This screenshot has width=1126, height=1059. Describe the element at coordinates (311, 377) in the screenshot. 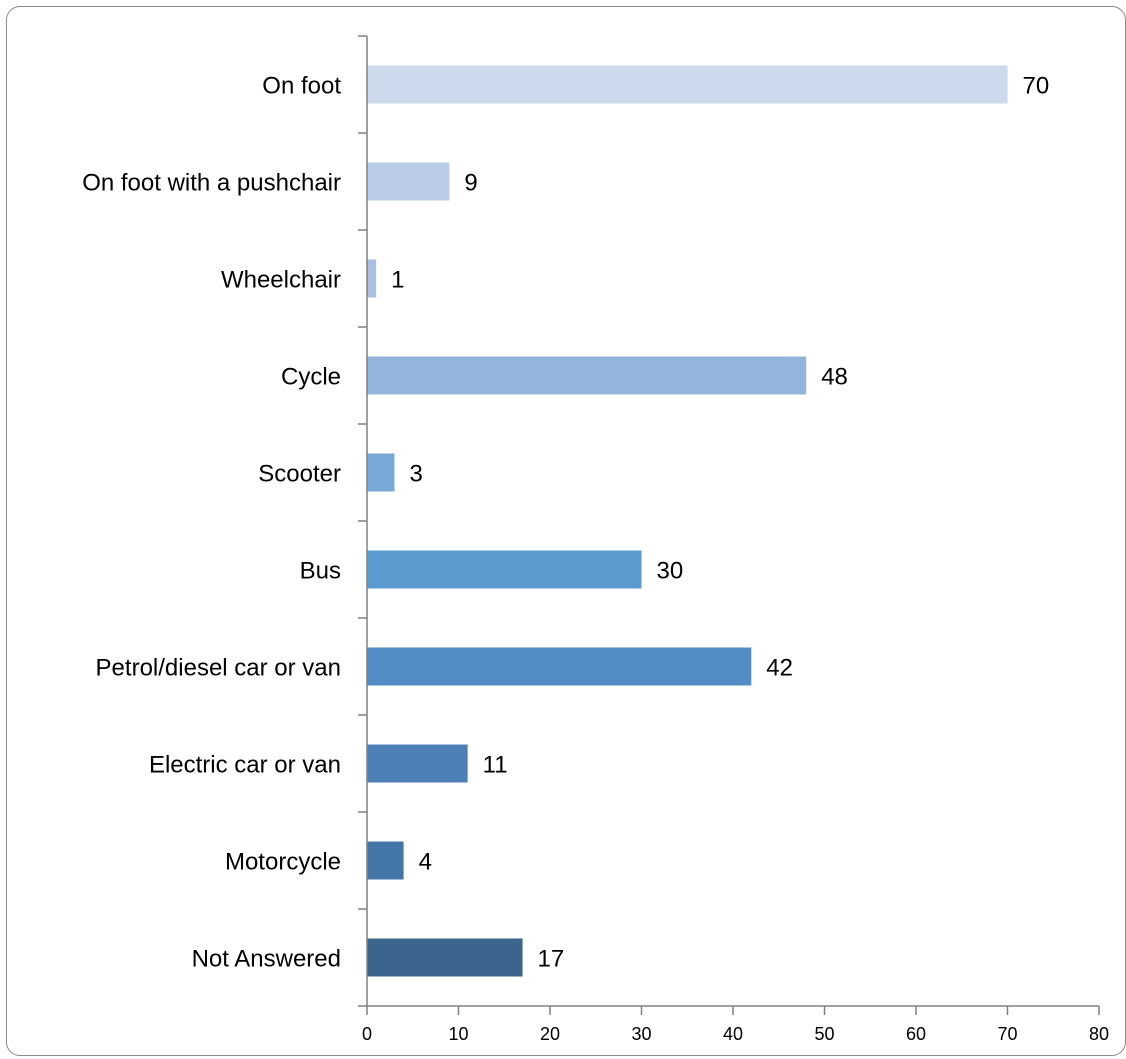

I see `category-label: Cycle` at that location.